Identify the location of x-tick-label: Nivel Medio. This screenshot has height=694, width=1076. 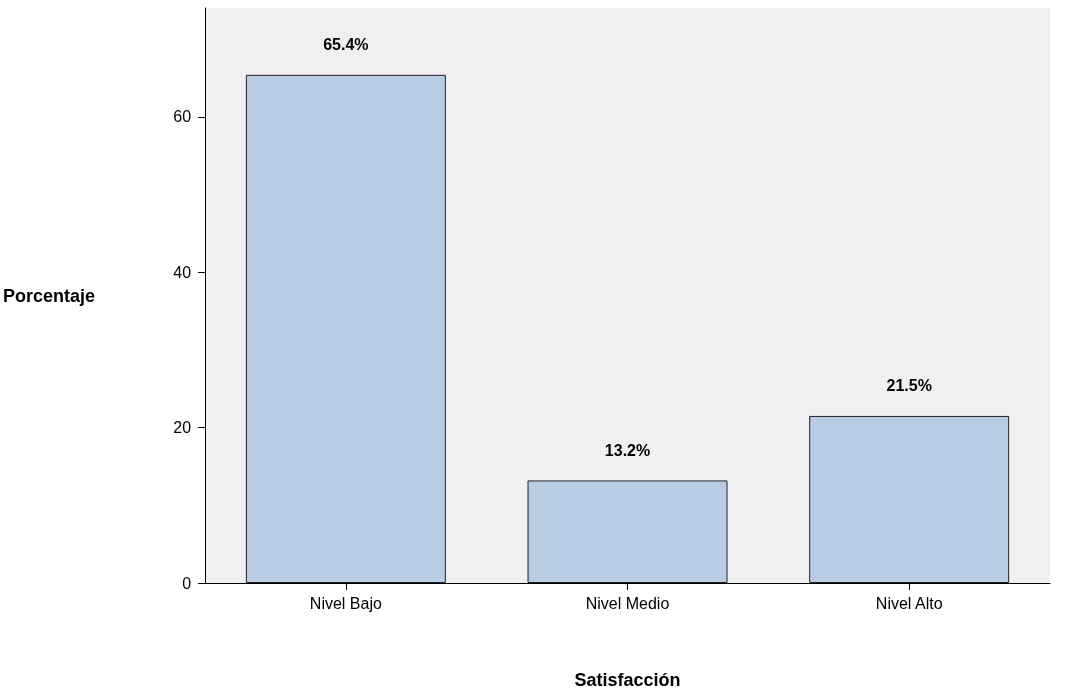
(627, 603).